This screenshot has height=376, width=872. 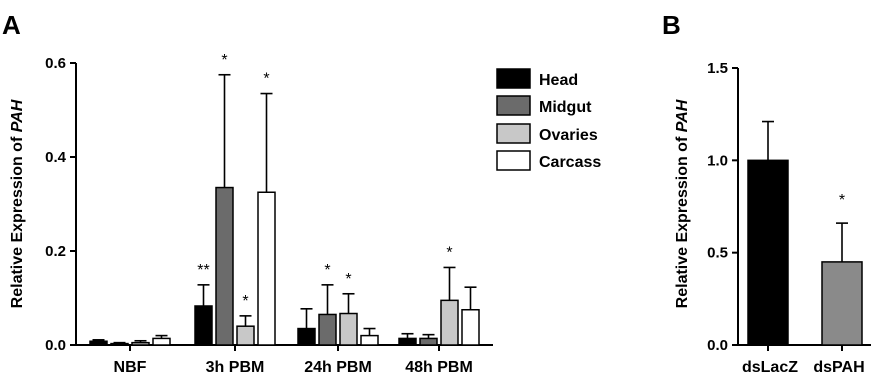 What do you see at coordinates (717, 345) in the screenshot?
I see `y-tick-label-b: 0.0` at bounding box center [717, 345].